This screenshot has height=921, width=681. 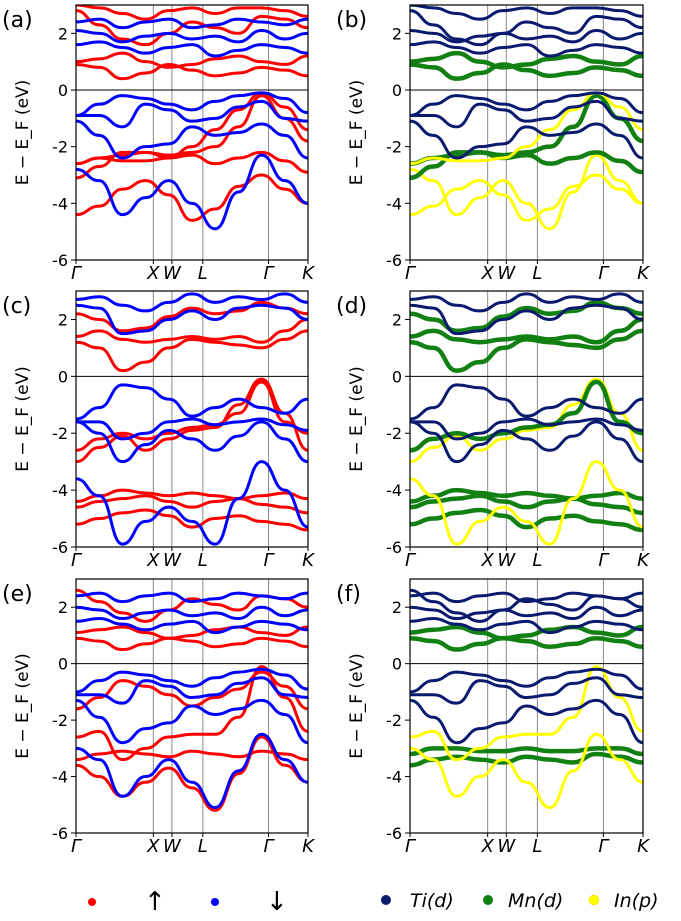 What do you see at coordinates (348, 594) in the screenshot?
I see `panel-label: (f)` at bounding box center [348, 594].